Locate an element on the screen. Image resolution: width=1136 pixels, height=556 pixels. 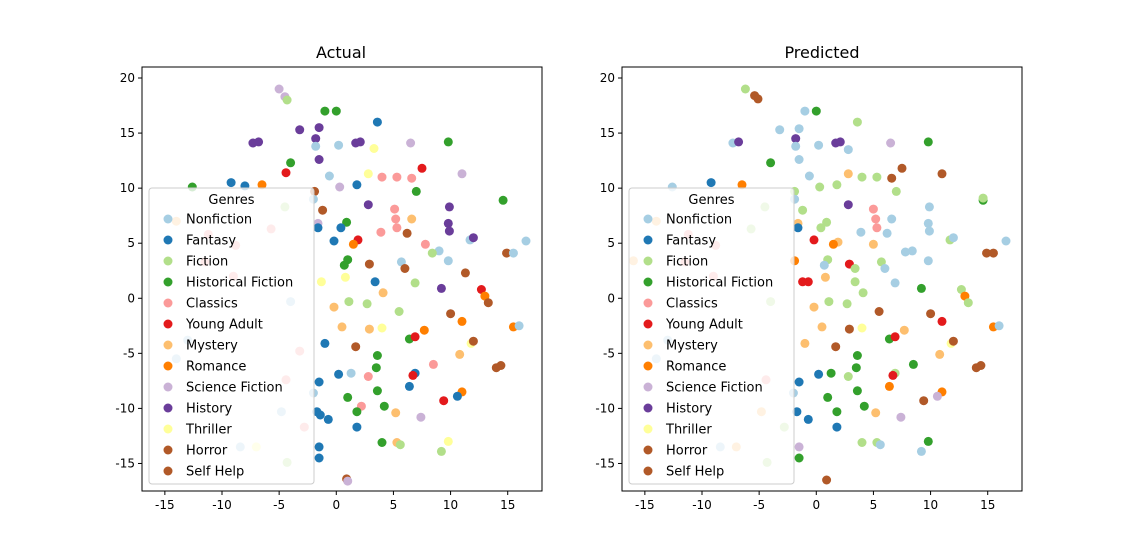
legend-marker-romance is located at coordinates (648, 366).